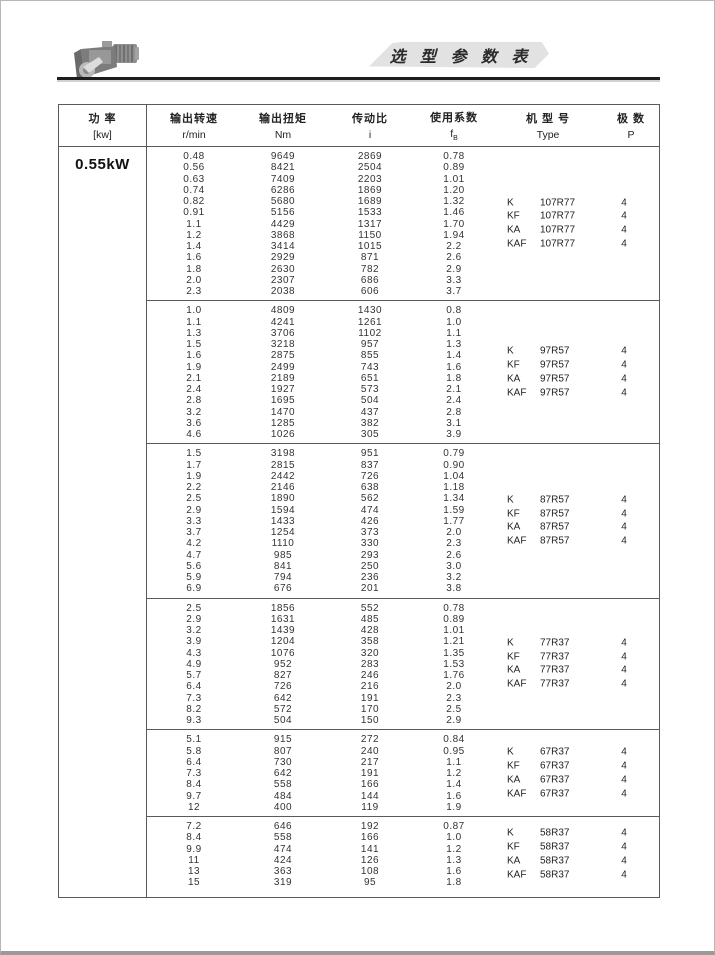 This screenshot has height=955, width=715. I want to click on model-prefix: KA, so click(514, 527).